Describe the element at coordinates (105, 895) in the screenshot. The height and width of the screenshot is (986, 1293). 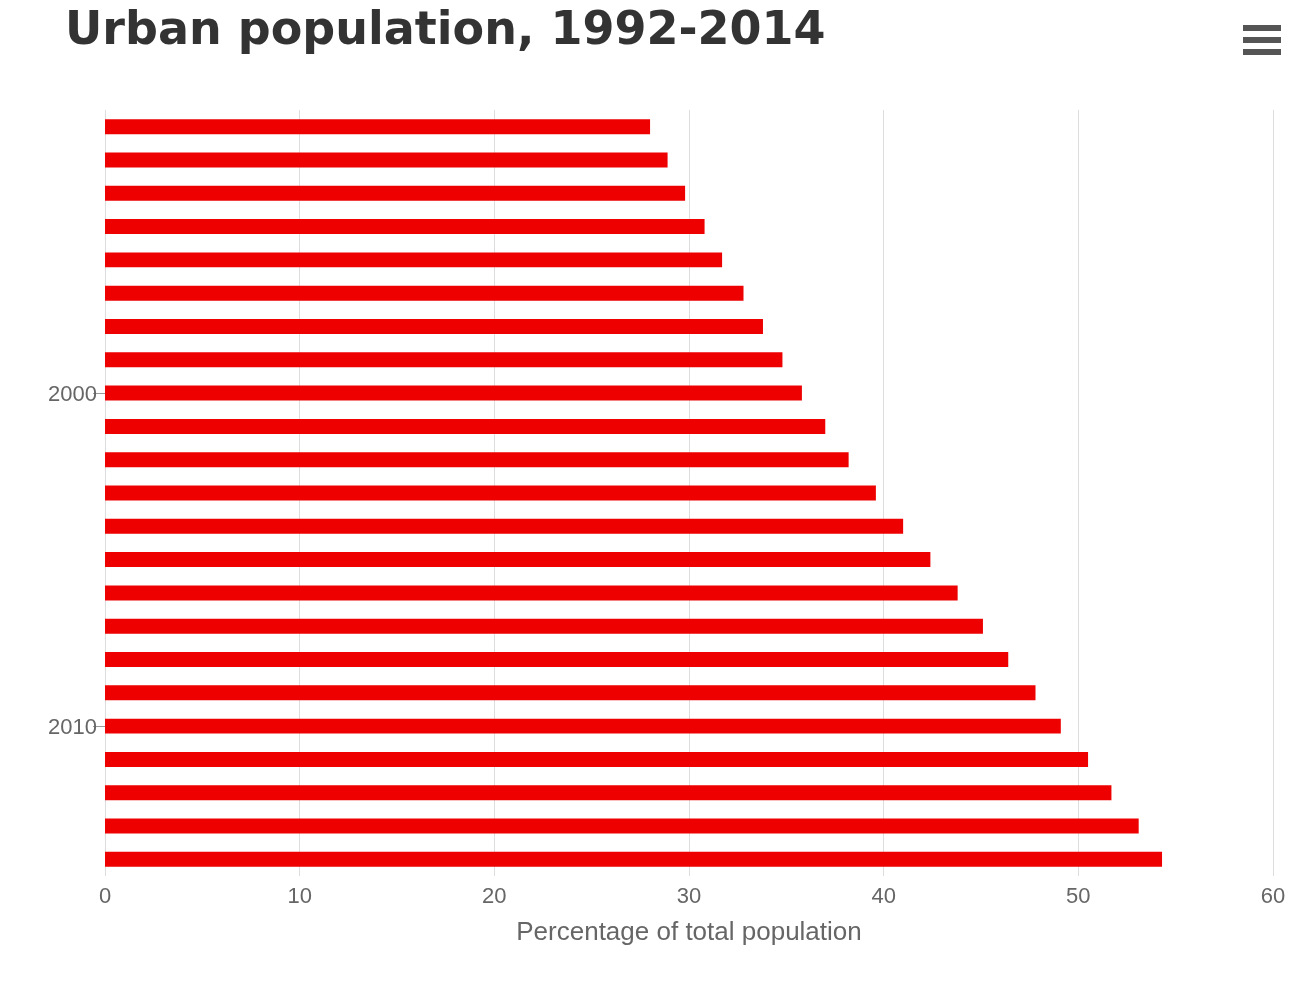
I see `x-tick-label: 0` at that location.